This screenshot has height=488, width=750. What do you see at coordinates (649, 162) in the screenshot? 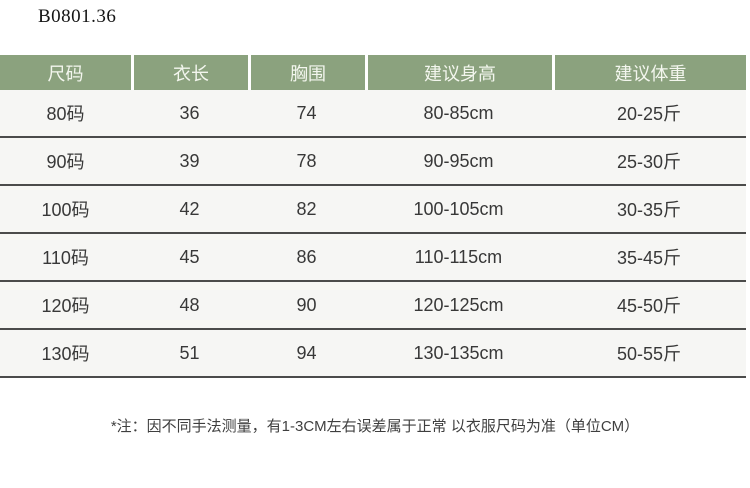
I see `table-cell-weight: 25-30斤` at bounding box center [649, 162].